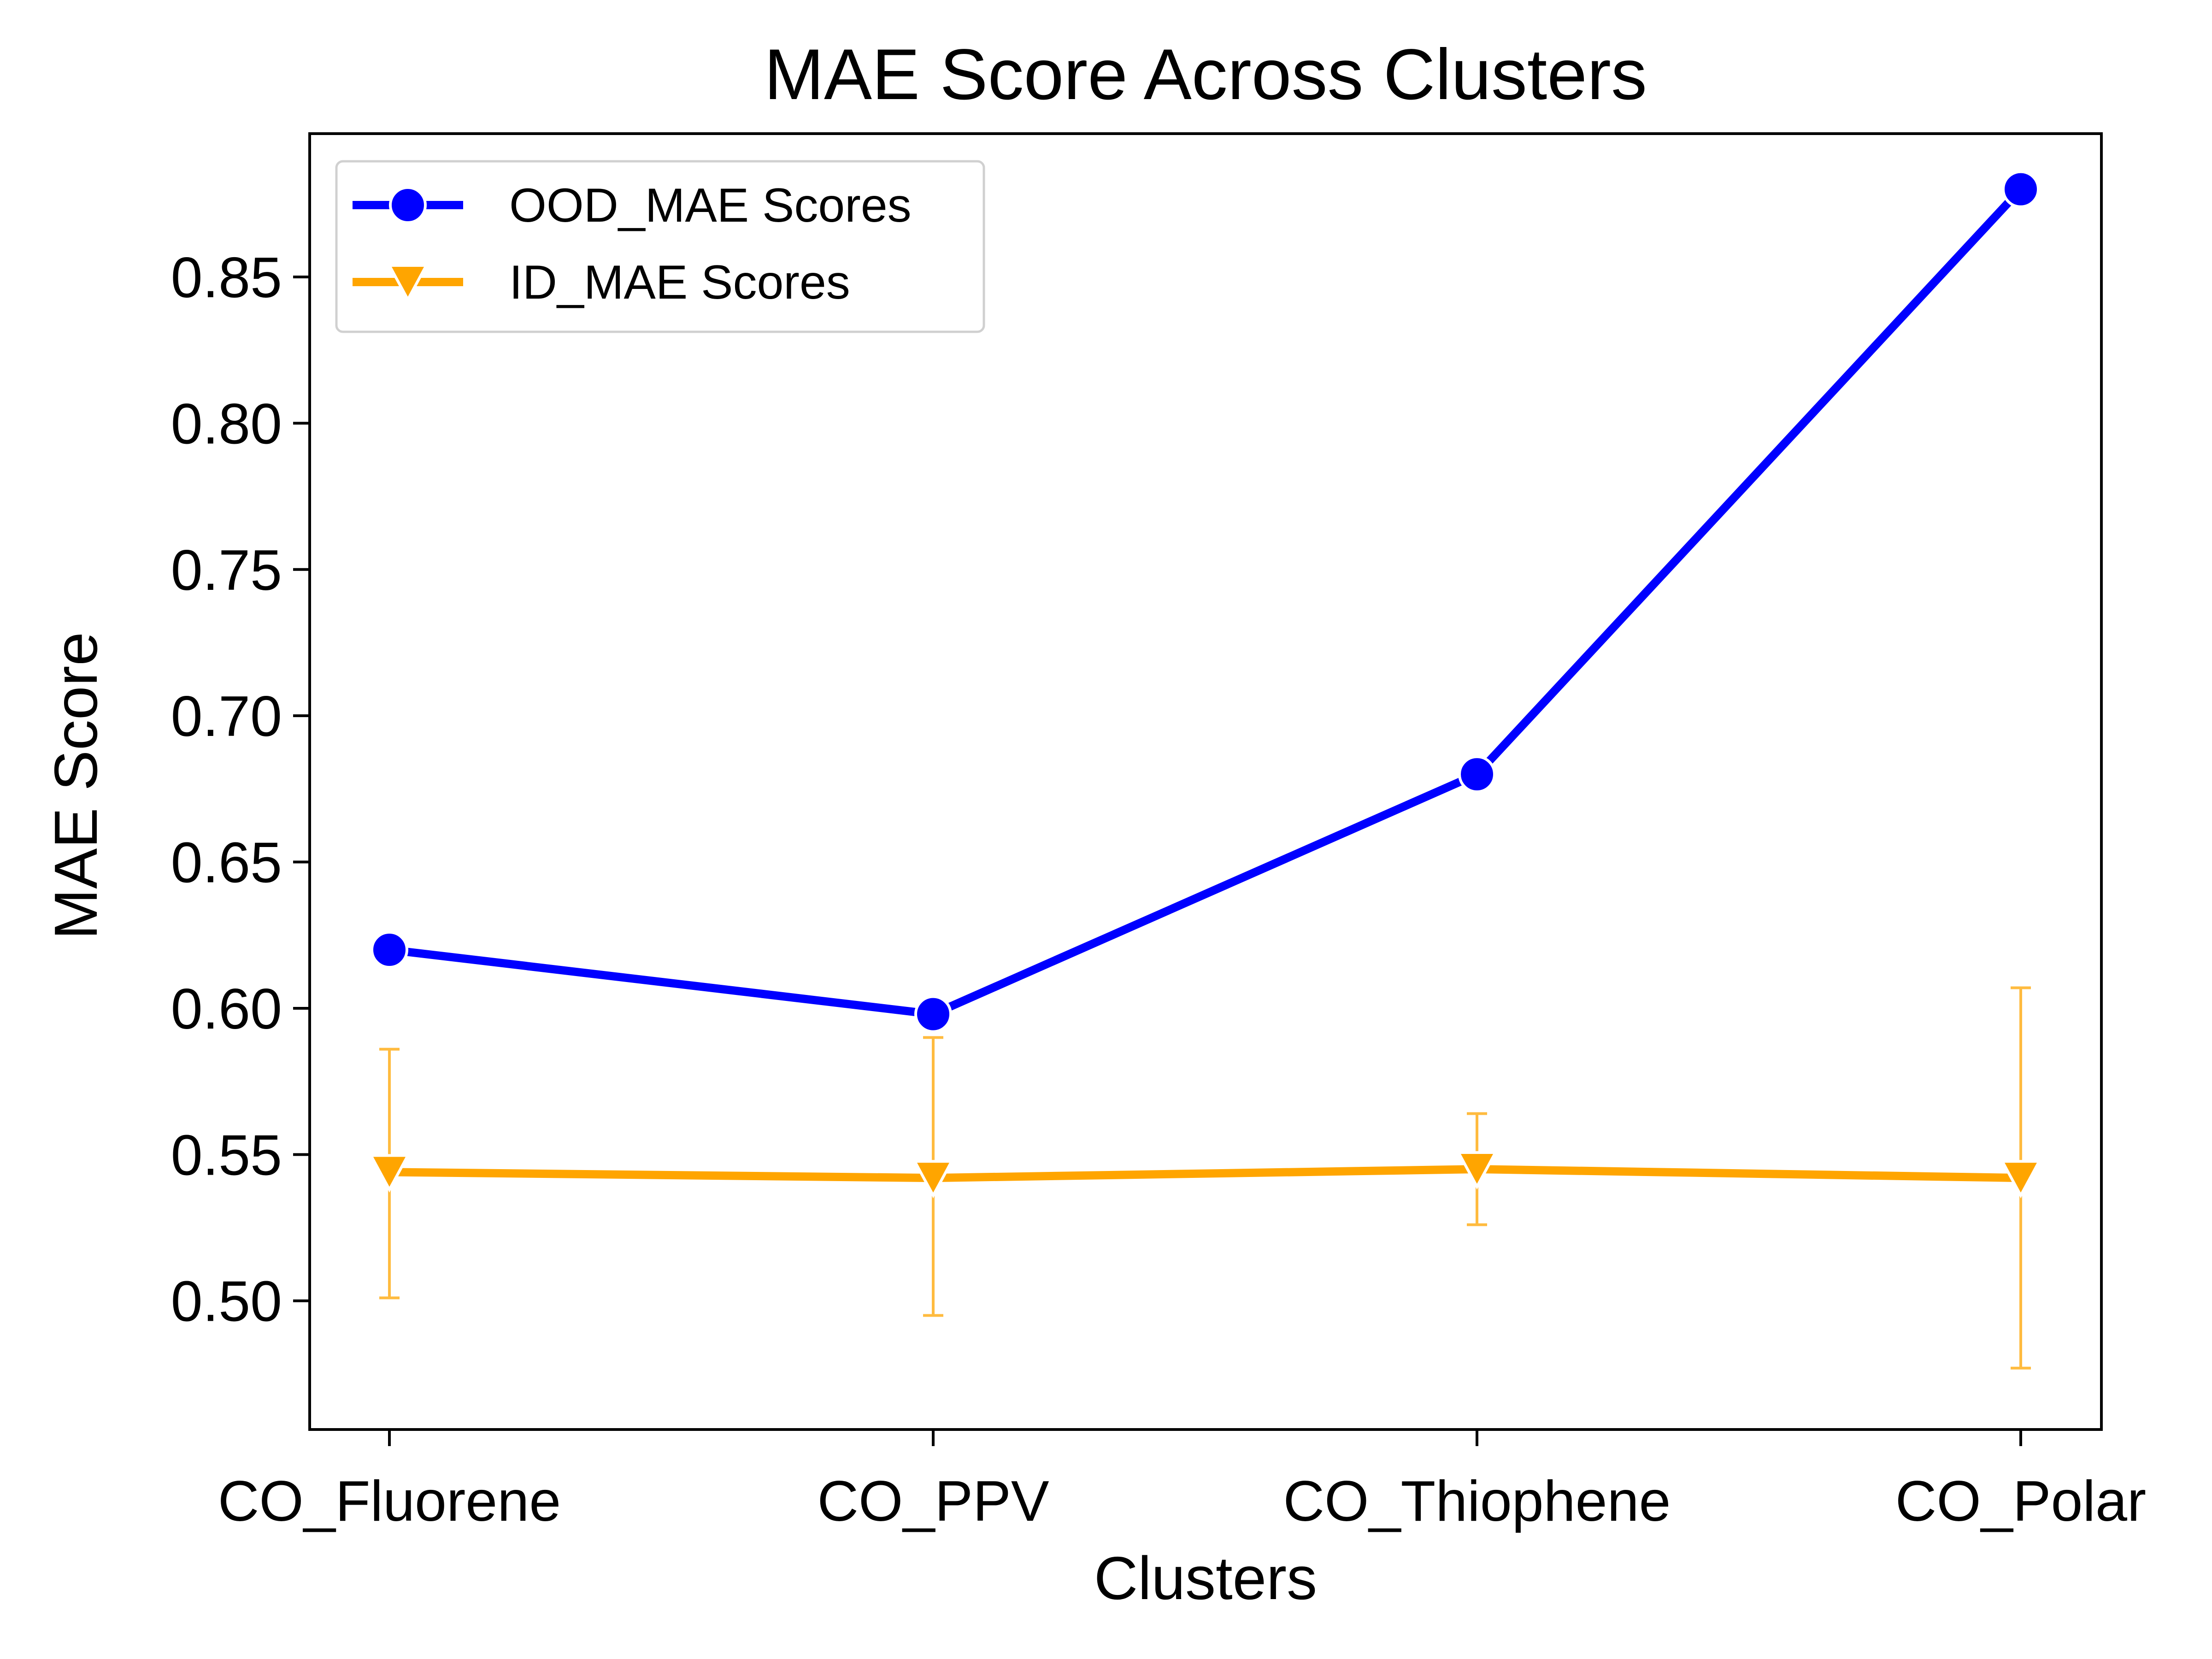 Image resolution: width=2212 pixels, height=1659 pixels. What do you see at coordinates (226, 863) in the screenshot?
I see `y-tick-label: 0.65` at bounding box center [226, 863].